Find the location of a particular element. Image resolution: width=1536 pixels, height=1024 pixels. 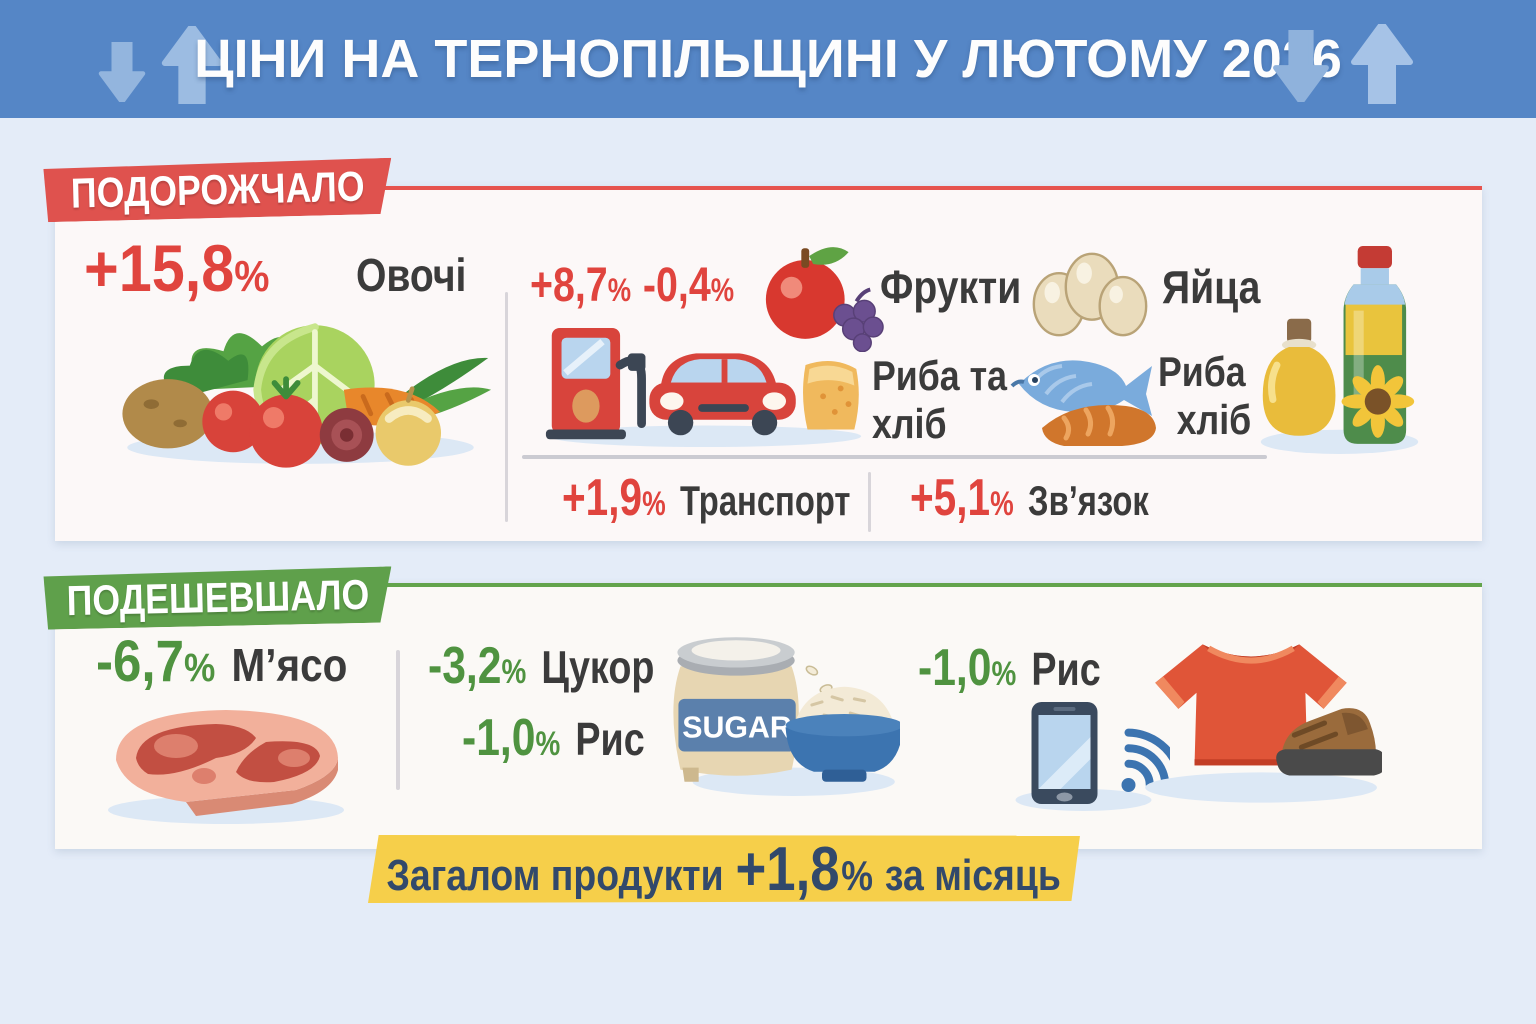

sugar-and-rice-icon: SUGAR is located at coordinates (786, 716).